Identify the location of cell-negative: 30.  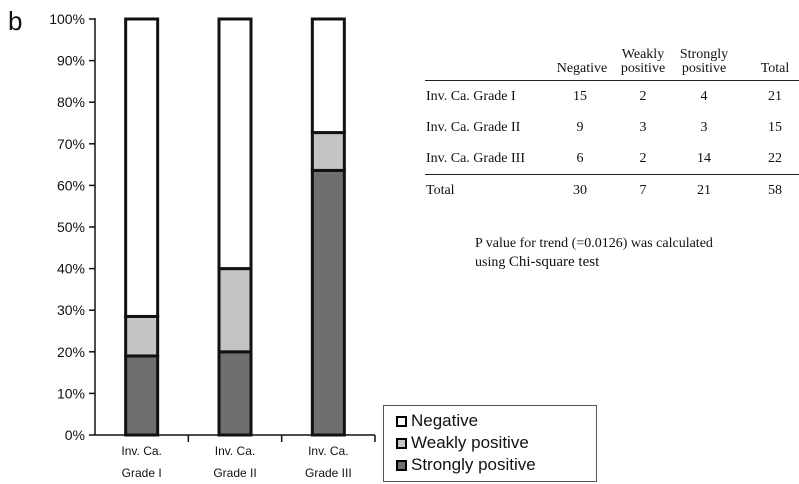
(580, 190).